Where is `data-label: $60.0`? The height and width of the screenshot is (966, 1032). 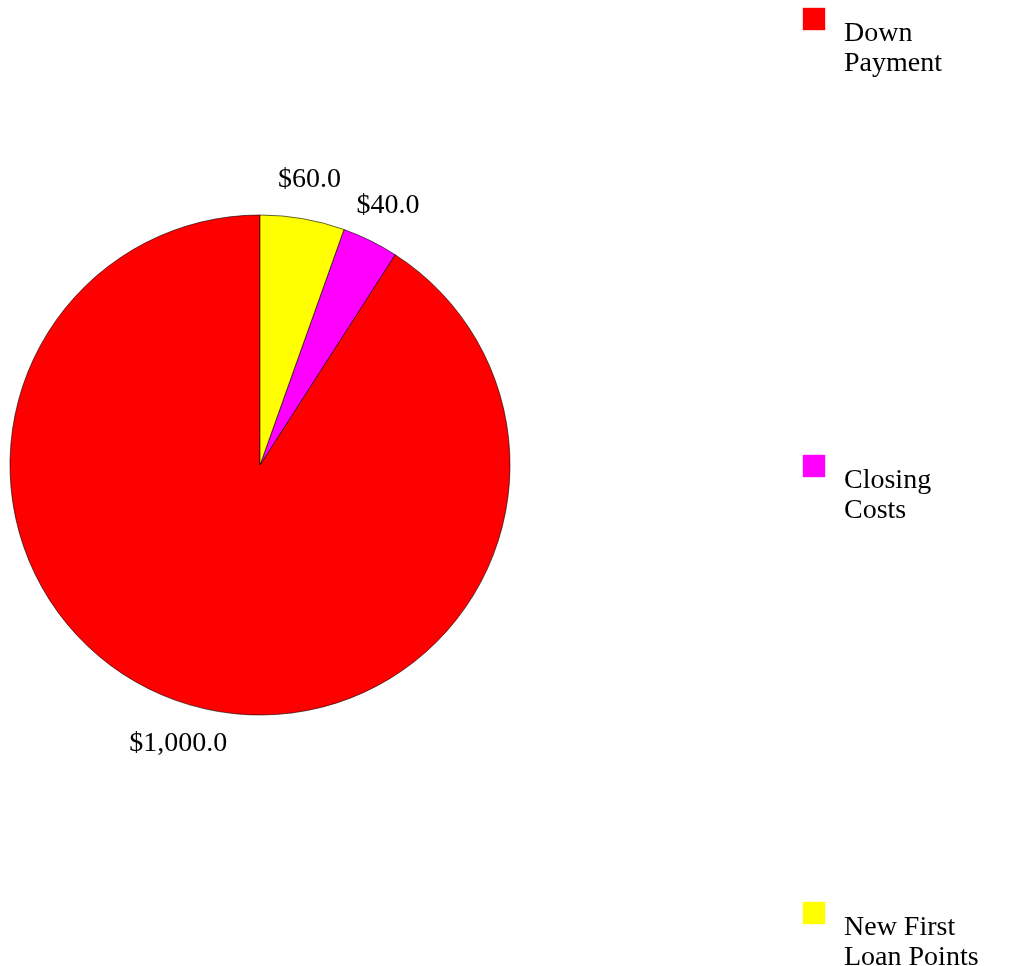 data-label: $60.0 is located at coordinates (309, 178).